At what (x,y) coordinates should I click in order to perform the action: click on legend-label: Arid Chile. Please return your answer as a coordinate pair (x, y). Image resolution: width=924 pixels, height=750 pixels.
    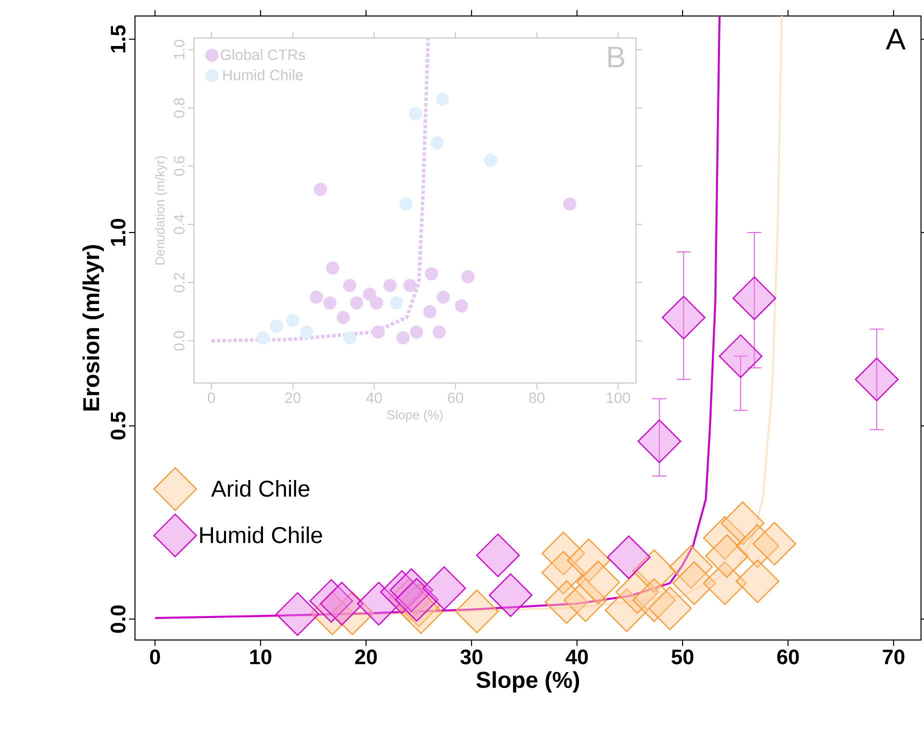
    Looking at the image, I should click on (260, 488).